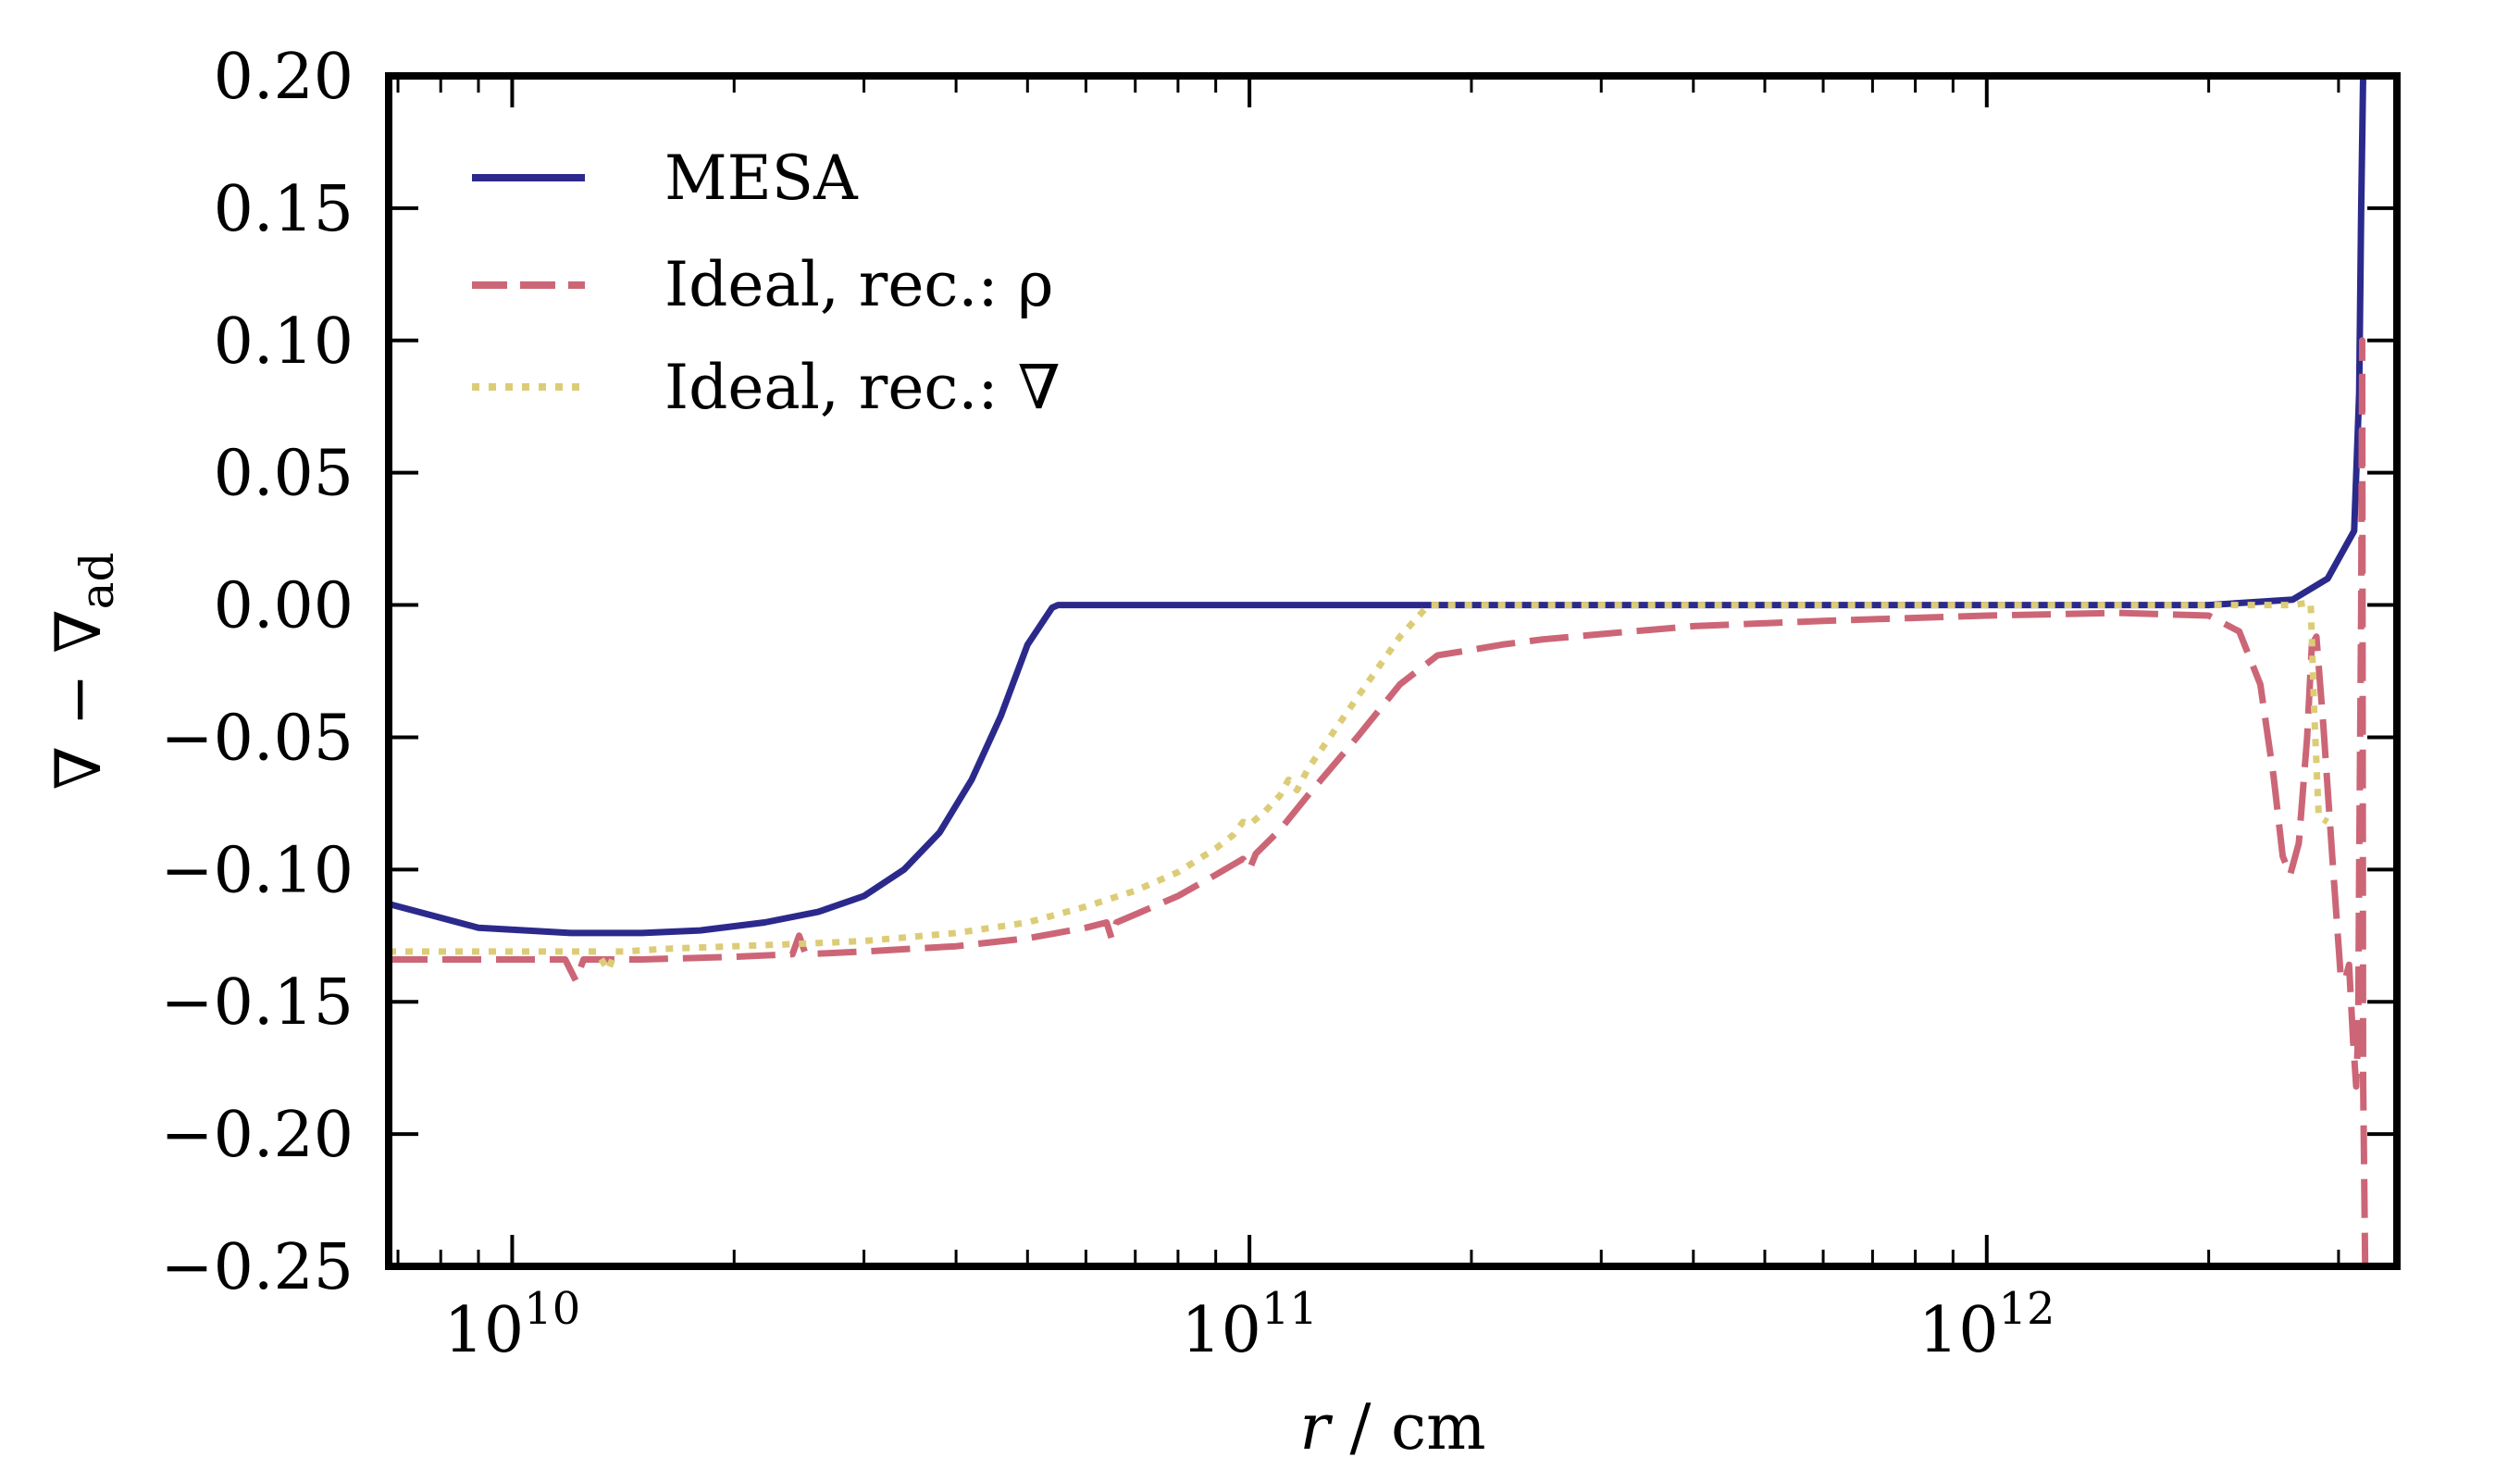 This screenshot has height=1470, width=2520. I want to click on legend-label-ideal-nabla: Ideal, rec.: ∇, so click(862, 387).